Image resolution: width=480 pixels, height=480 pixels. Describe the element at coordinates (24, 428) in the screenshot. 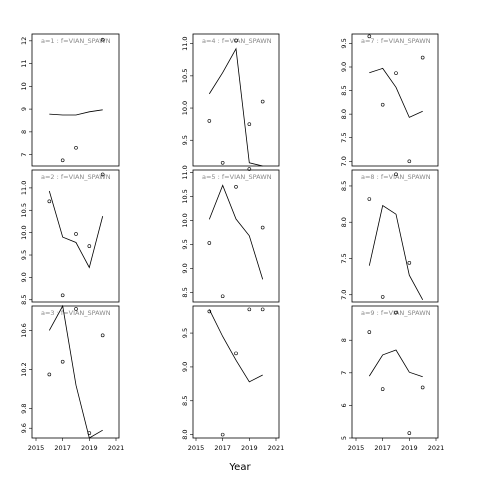

I see `y-tick-label: 9.6` at that location.